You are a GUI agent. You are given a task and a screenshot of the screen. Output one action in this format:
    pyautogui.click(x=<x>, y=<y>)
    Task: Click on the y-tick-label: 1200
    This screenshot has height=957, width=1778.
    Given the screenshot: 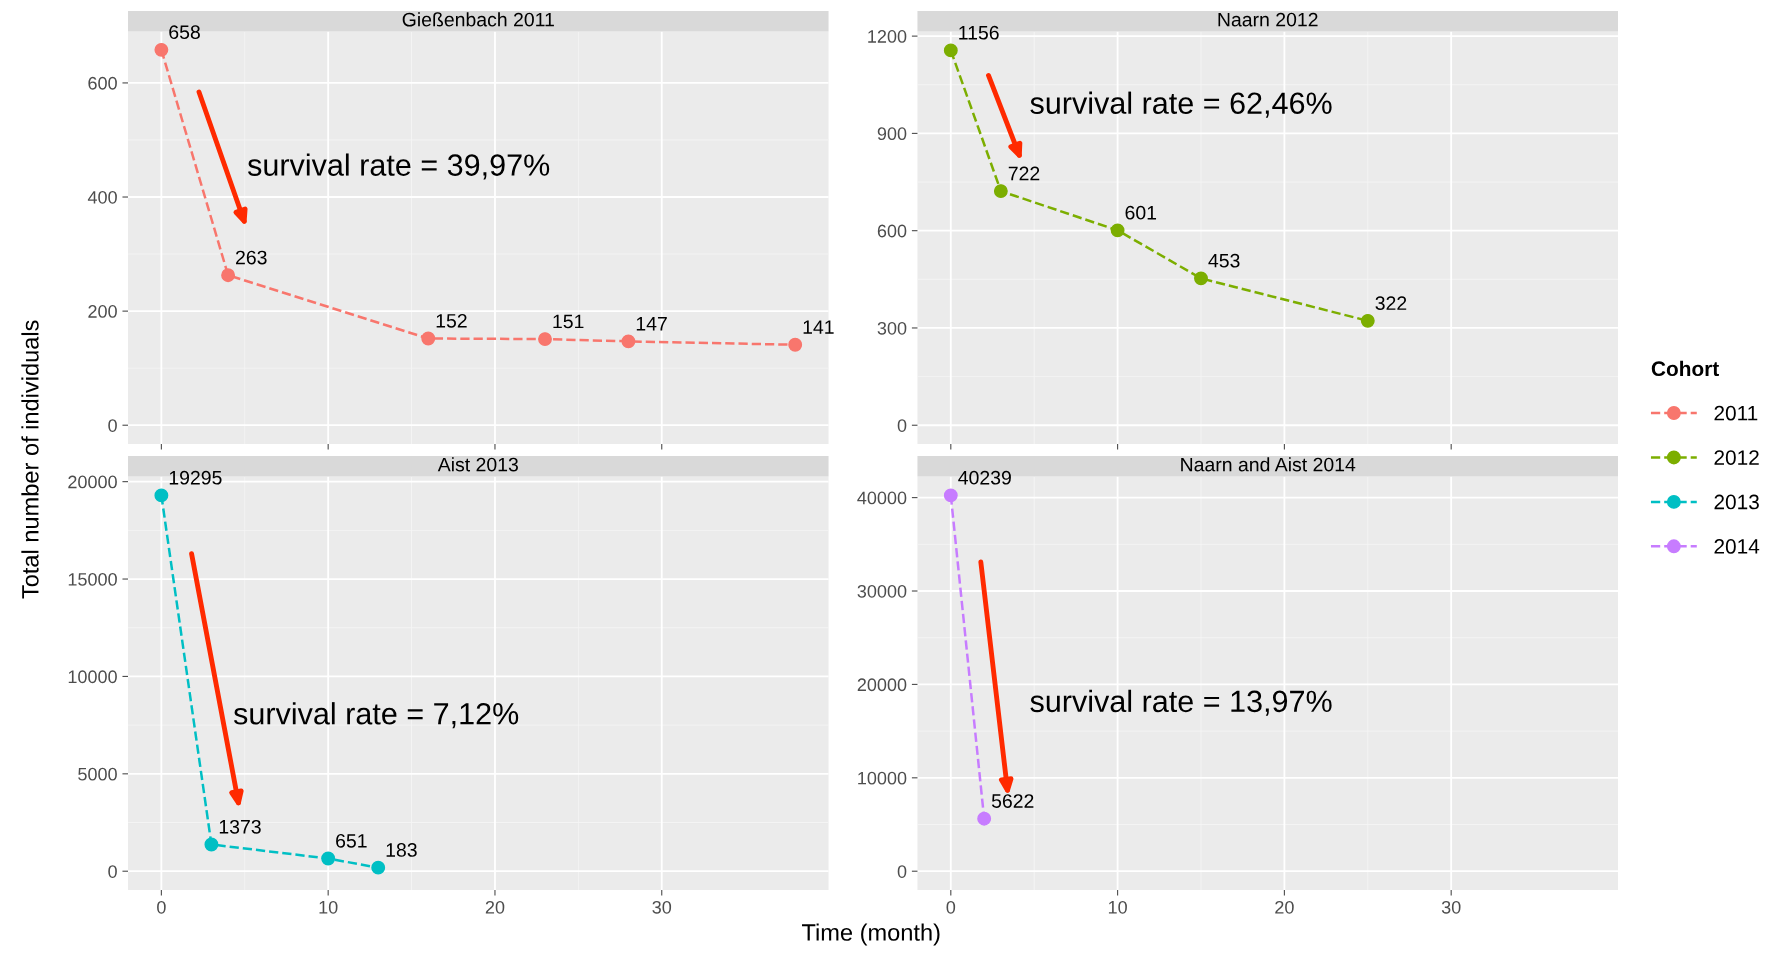 What is the action you would take?
    pyautogui.click(x=887, y=36)
    